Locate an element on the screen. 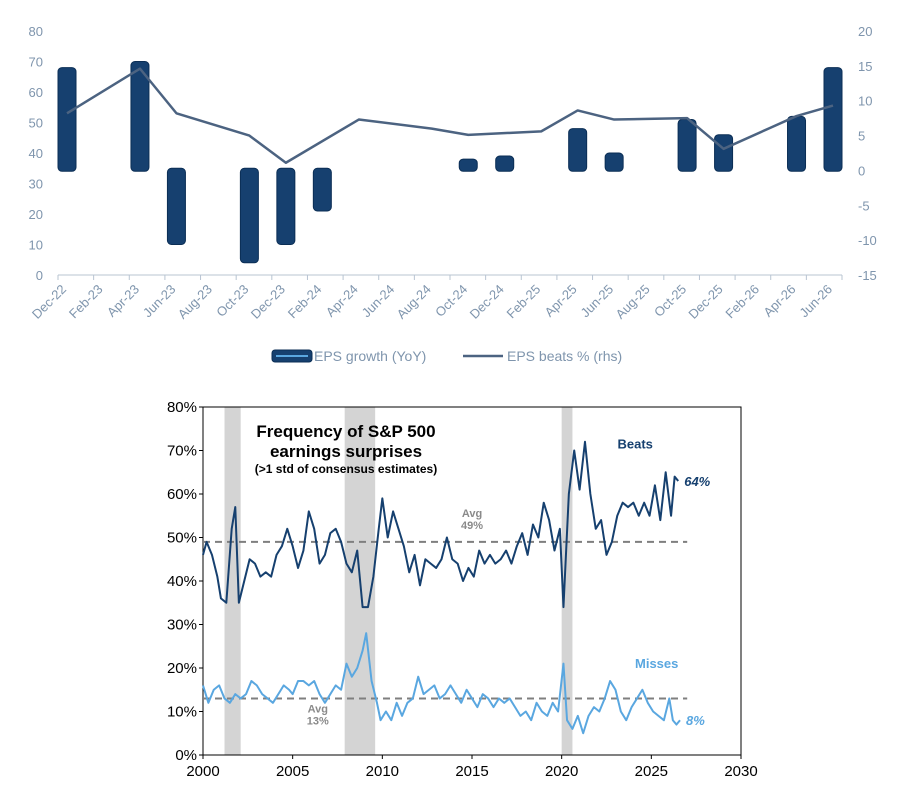 This screenshot has width=900, height=785. x-tick-label: 2015 is located at coordinates (471, 771).